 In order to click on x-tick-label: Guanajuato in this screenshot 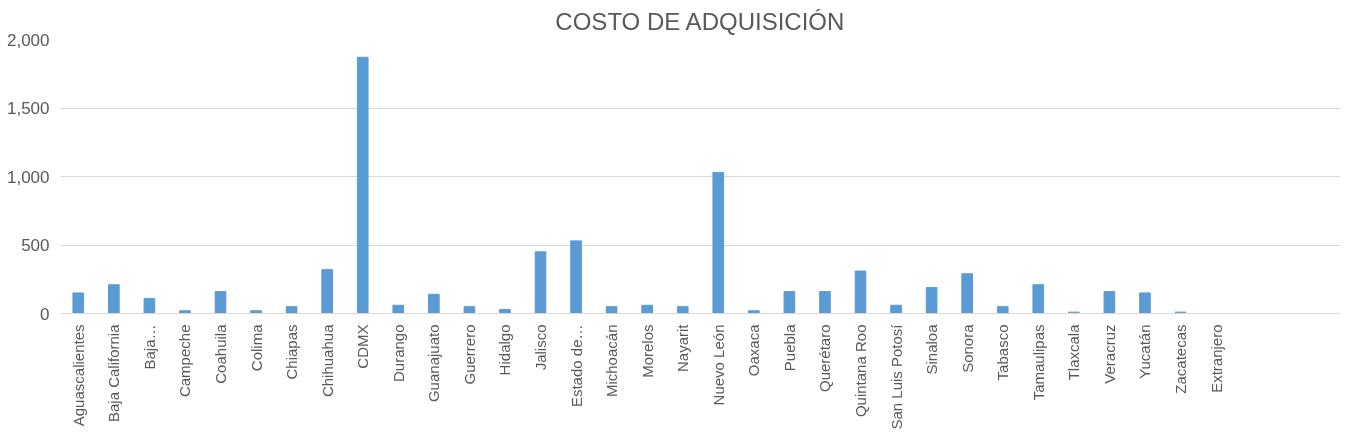, I will do `click(434, 363)`.